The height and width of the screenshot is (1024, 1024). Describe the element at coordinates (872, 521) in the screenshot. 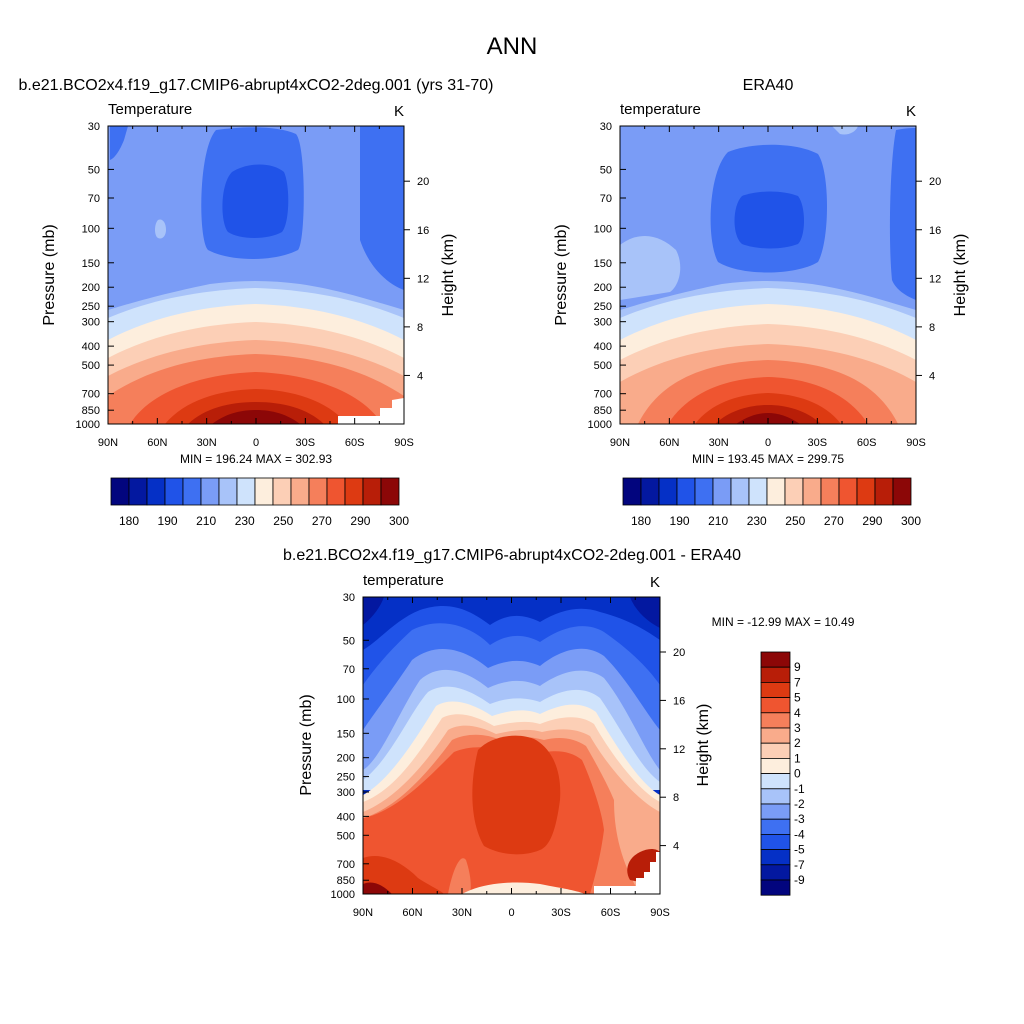

I see `colorbar-label: 290` at that location.